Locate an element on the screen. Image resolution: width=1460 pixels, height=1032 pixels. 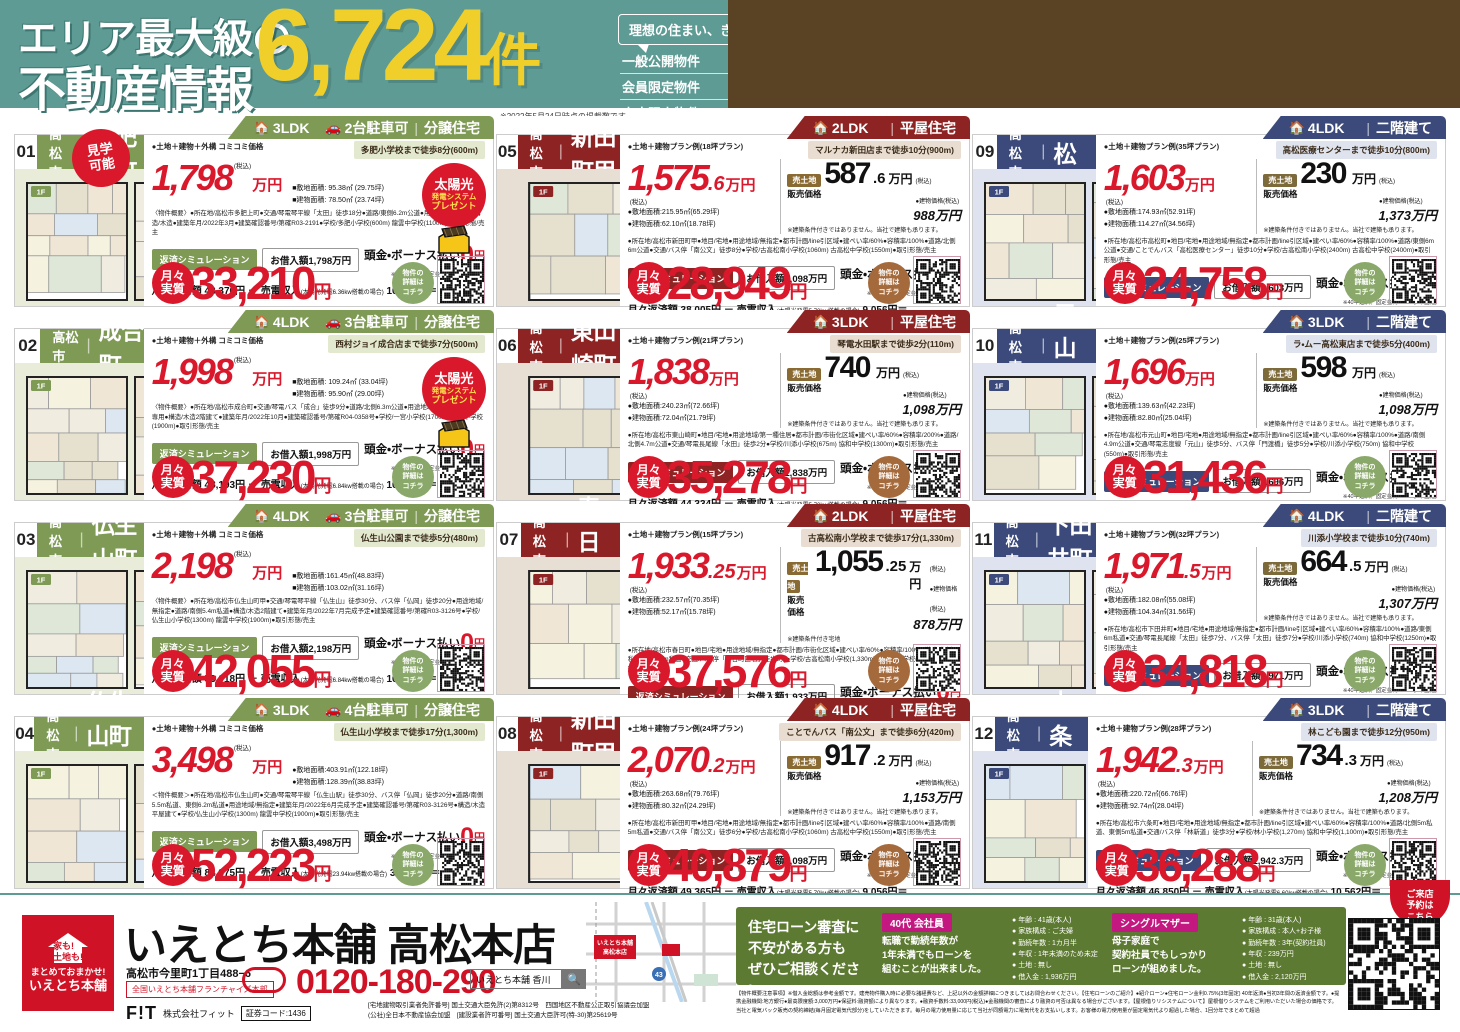
card-title-bar: 02 高松市 | 成合町 is located at coordinates (79, 348).